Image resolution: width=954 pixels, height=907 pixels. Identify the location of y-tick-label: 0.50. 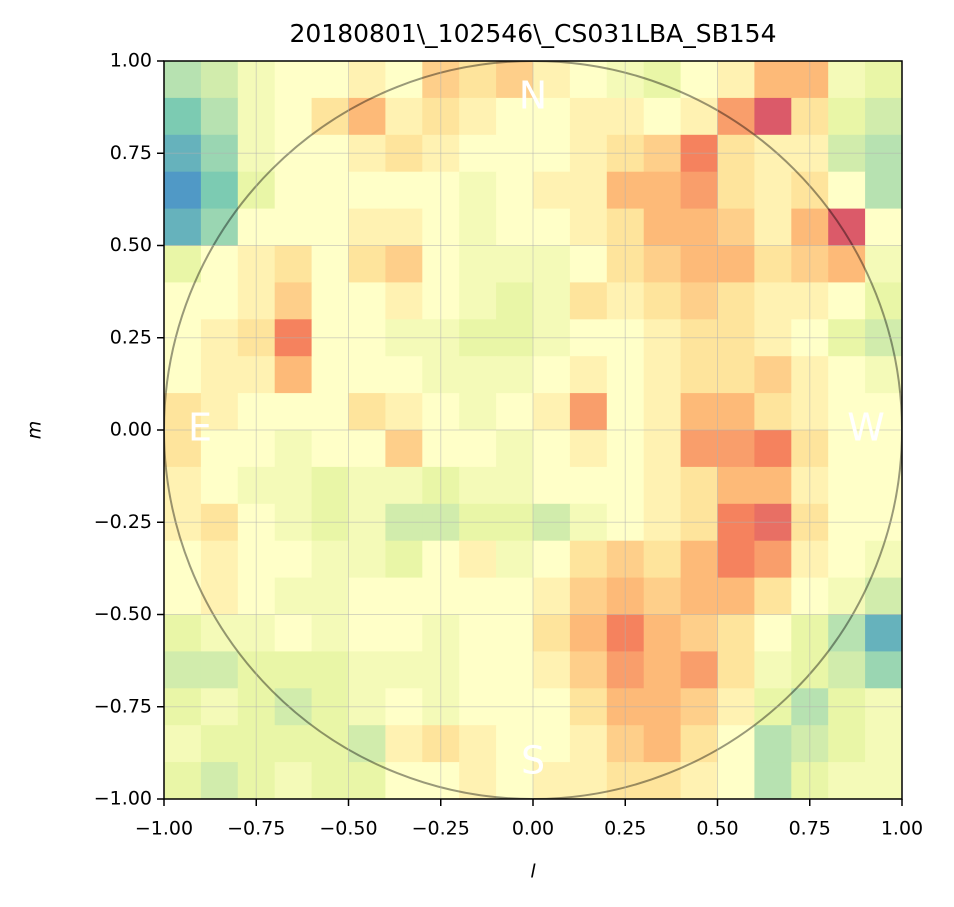
(131, 245).